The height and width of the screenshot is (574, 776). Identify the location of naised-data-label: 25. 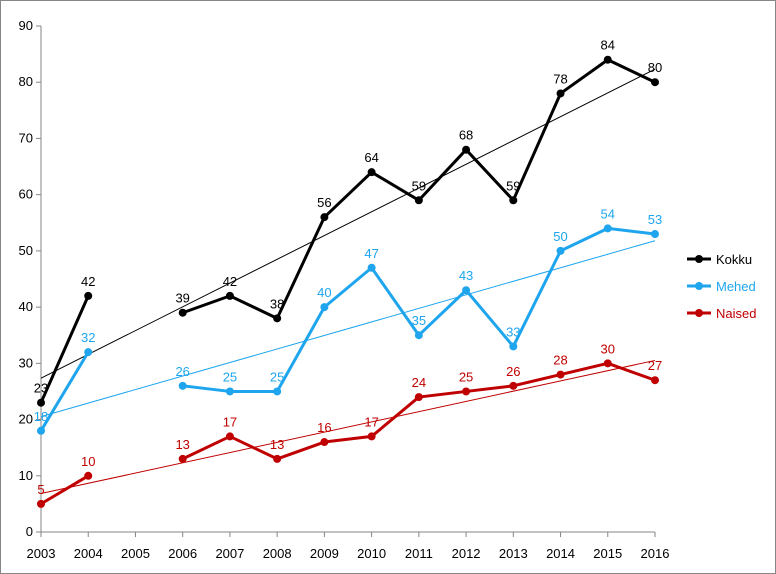
(466, 376).